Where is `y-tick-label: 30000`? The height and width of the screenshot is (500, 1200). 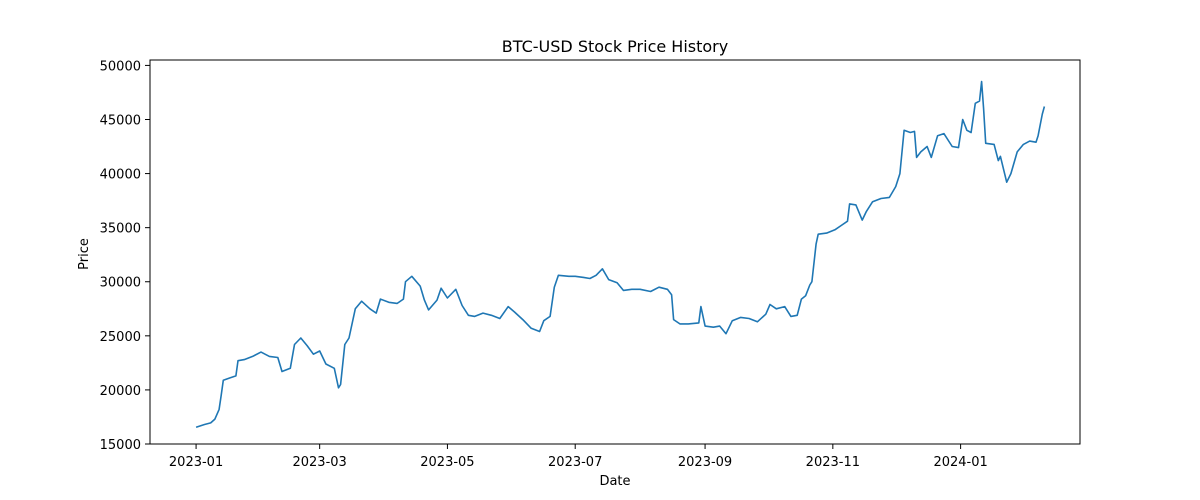
y-tick-label: 30000 is located at coordinates (120, 283).